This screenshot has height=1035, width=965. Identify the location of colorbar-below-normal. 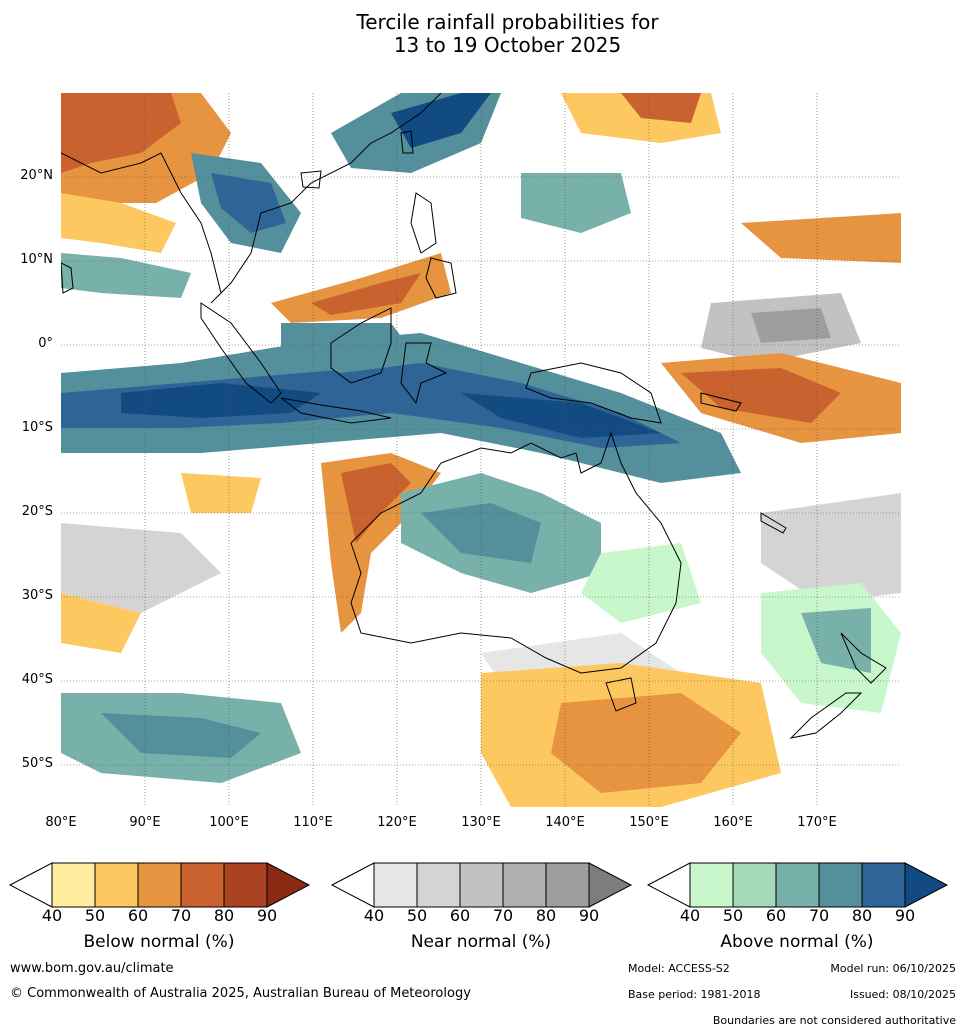
(160, 885).